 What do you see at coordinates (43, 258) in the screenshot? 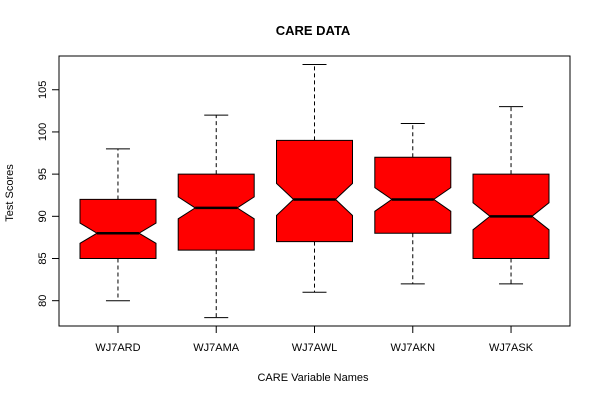
I see `y-tick-label: 85` at bounding box center [43, 258].